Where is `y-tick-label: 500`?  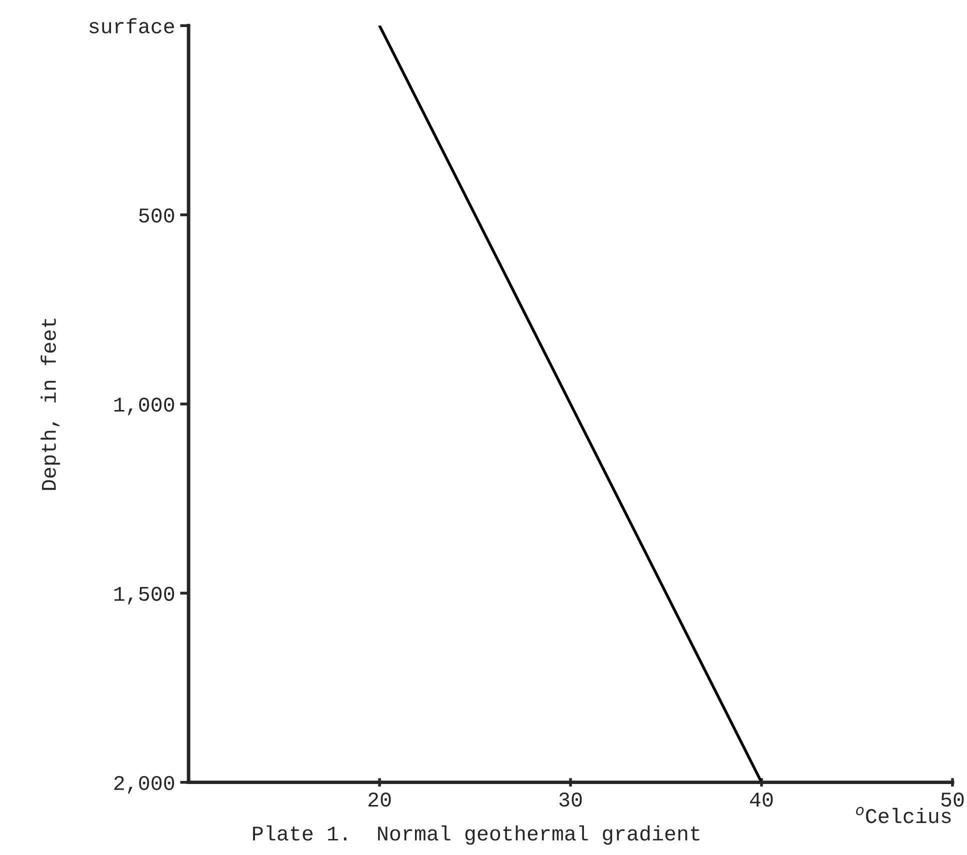
y-tick-label: 500 is located at coordinates (156, 215).